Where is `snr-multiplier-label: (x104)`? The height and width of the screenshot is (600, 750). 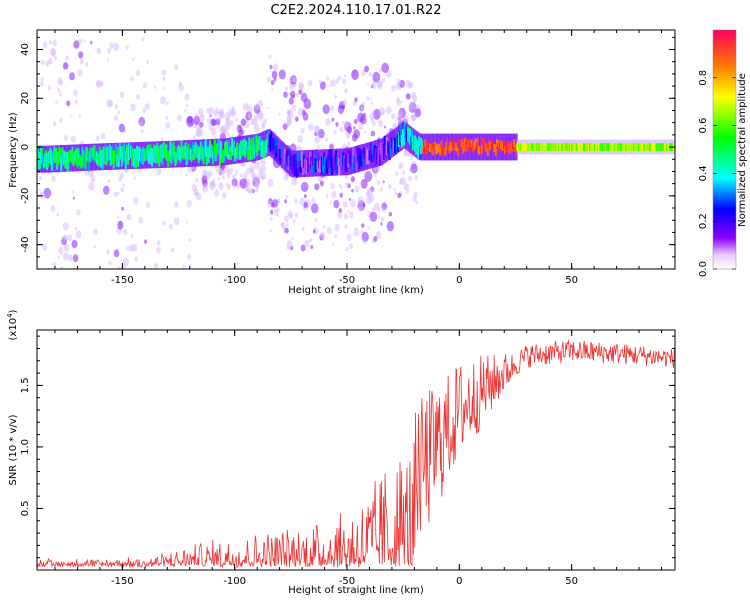
snr-multiplier-label: (x104) is located at coordinates (12, 324).